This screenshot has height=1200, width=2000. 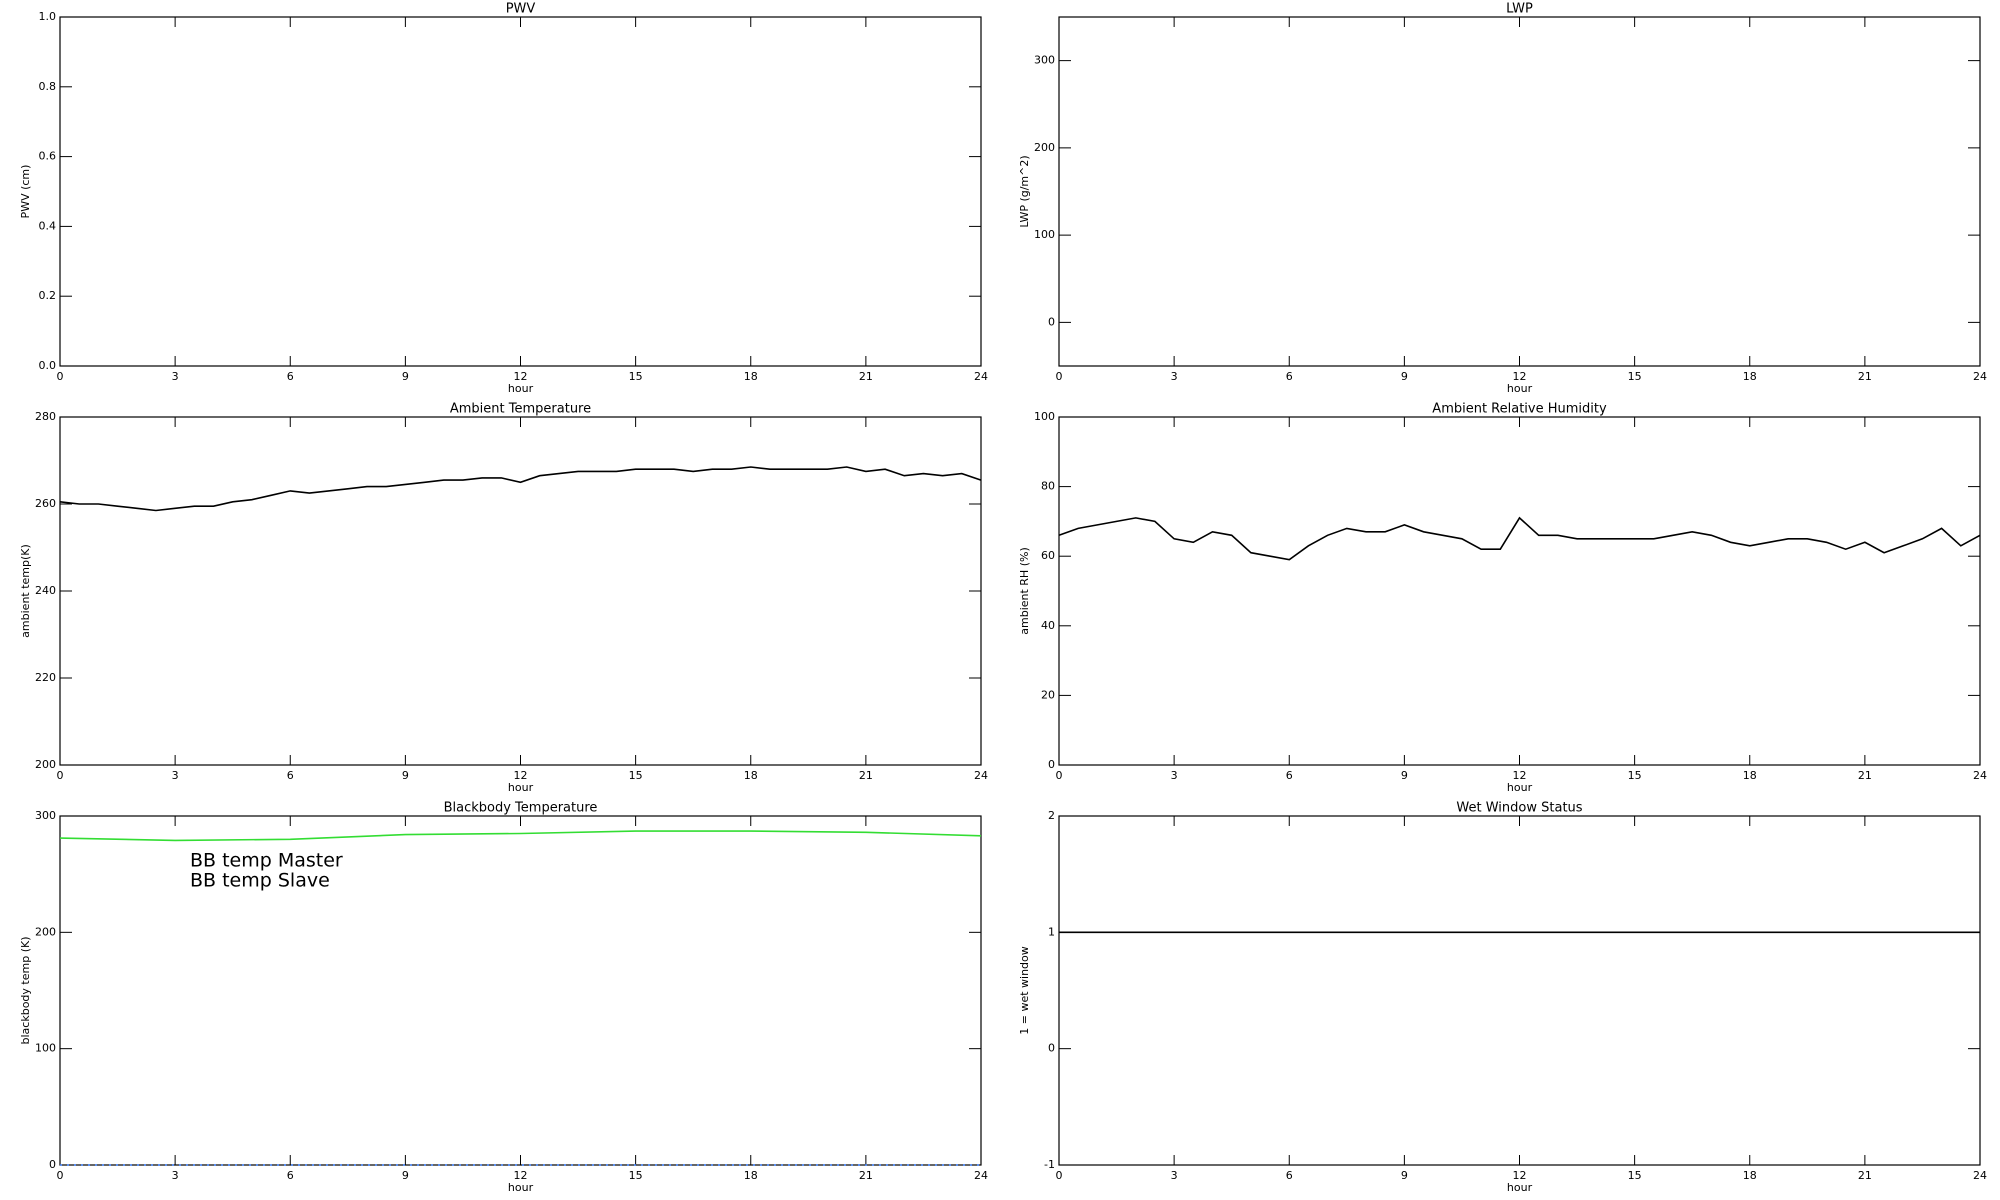 What do you see at coordinates (48, 86) in the screenshot?
I see `y-tick-label: 0.8` at bounding box center [48, 86].